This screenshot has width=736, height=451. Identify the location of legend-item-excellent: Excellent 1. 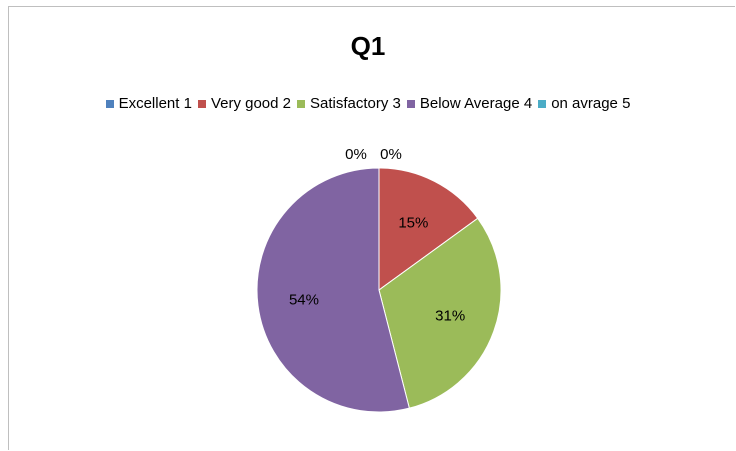
(148, 103).